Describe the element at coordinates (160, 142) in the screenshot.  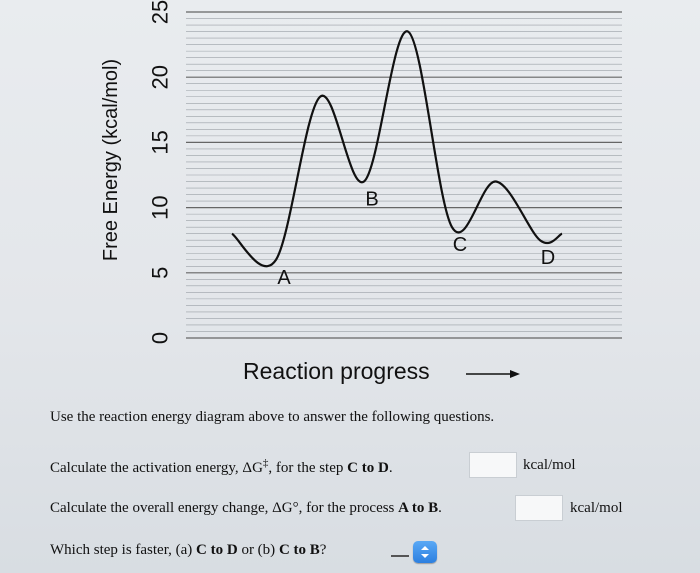
I see `y-tick-label: 15` at that location.